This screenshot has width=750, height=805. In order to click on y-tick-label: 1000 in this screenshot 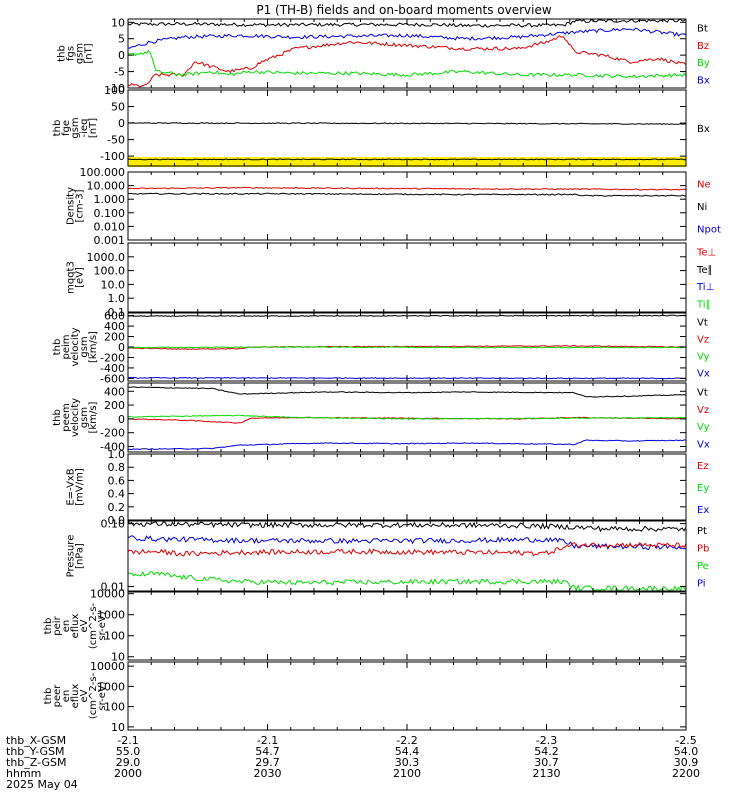, I will do `click(111, 615)`.